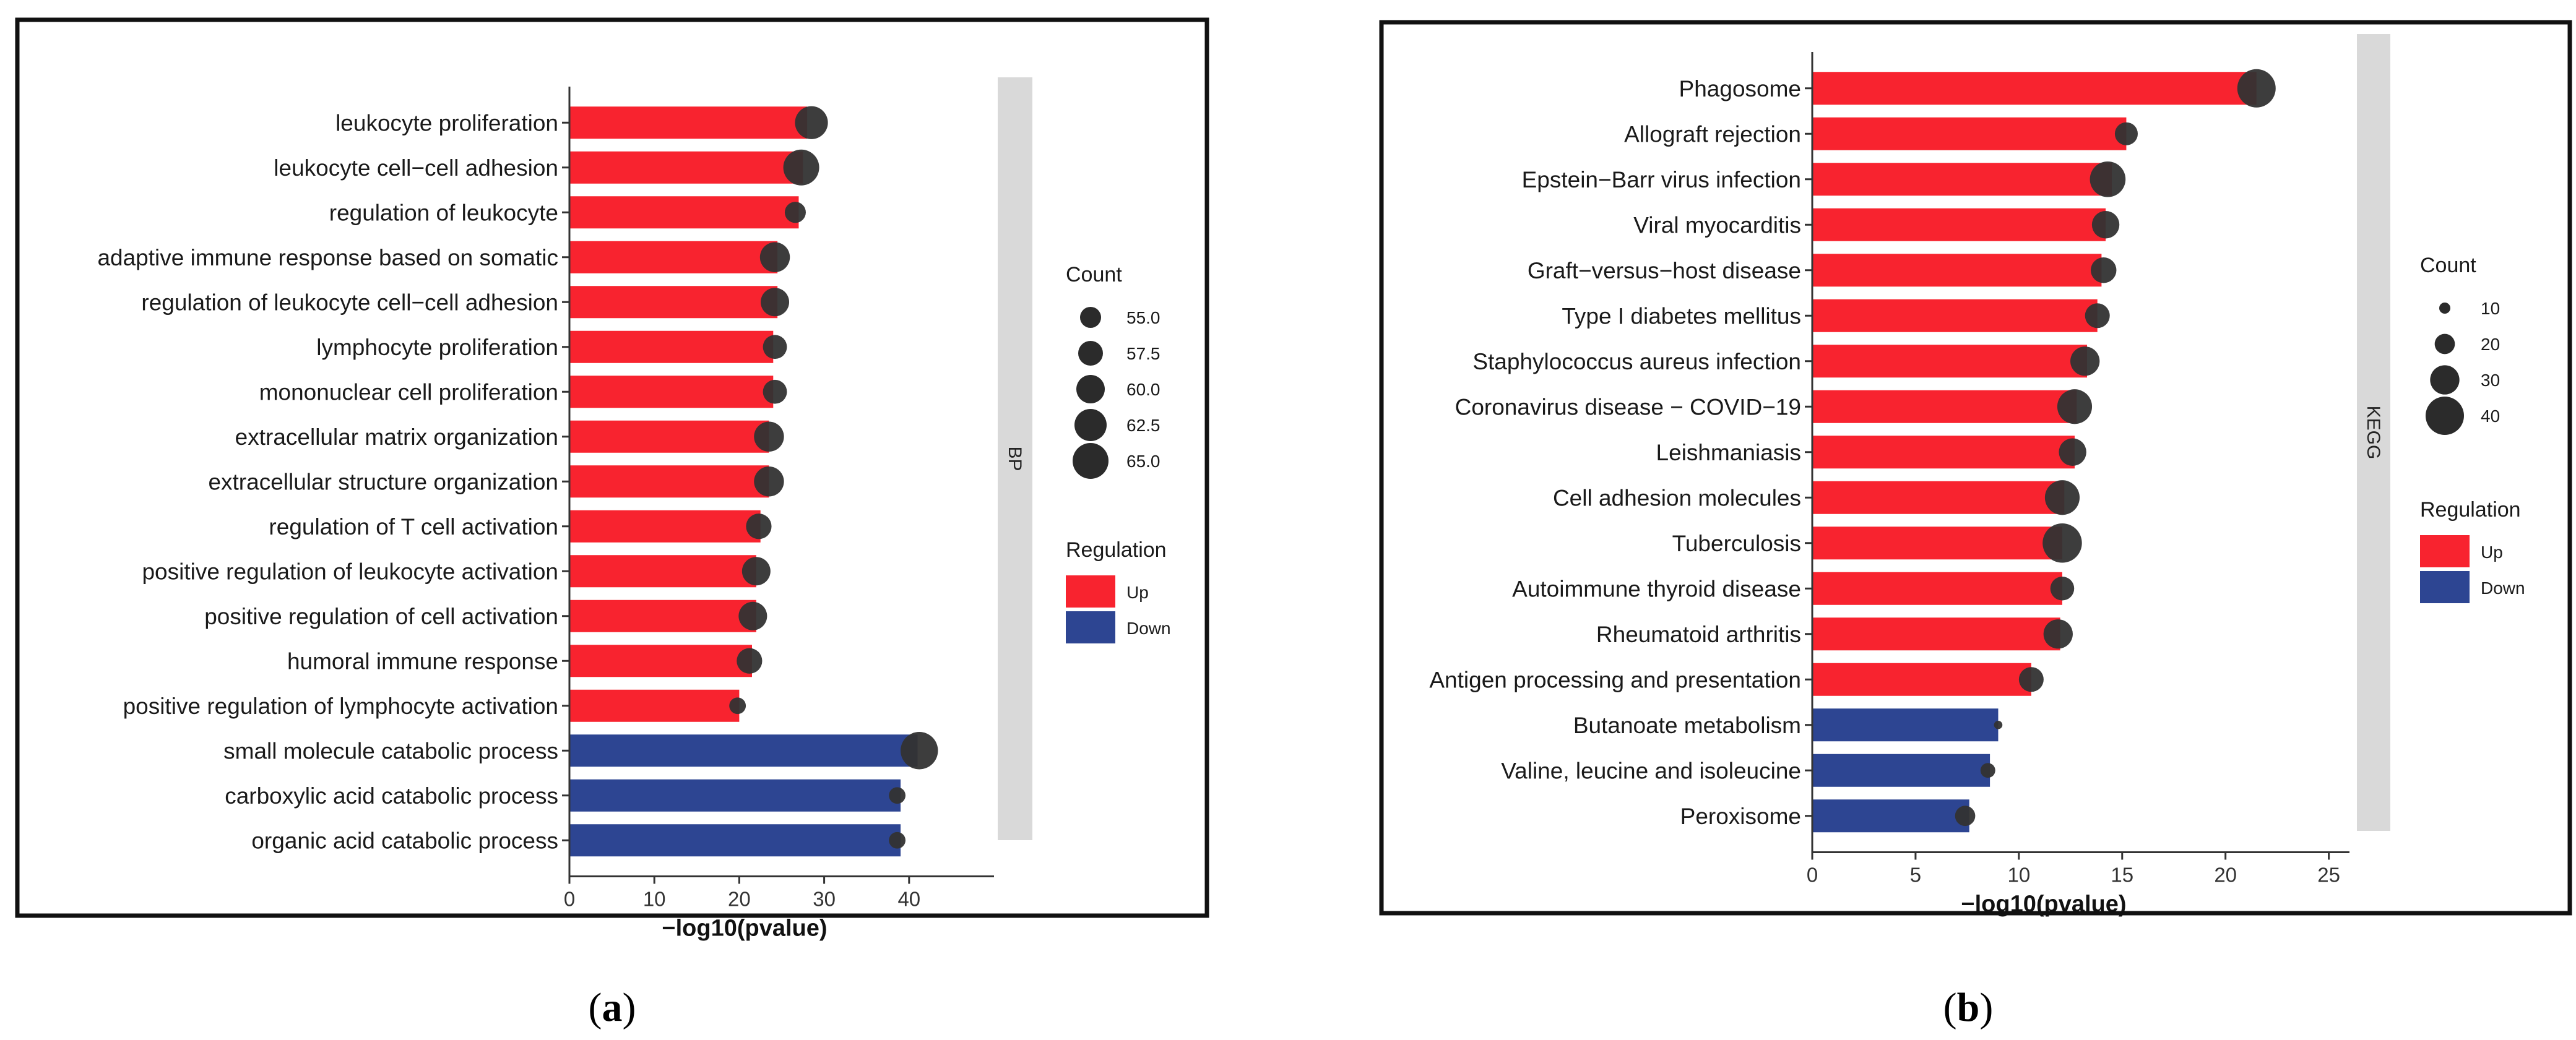  What do you see at coordinates (2328, 875) in the screenshot?
I see `x-tick-label: 25` at bounding box center [2328, 875].